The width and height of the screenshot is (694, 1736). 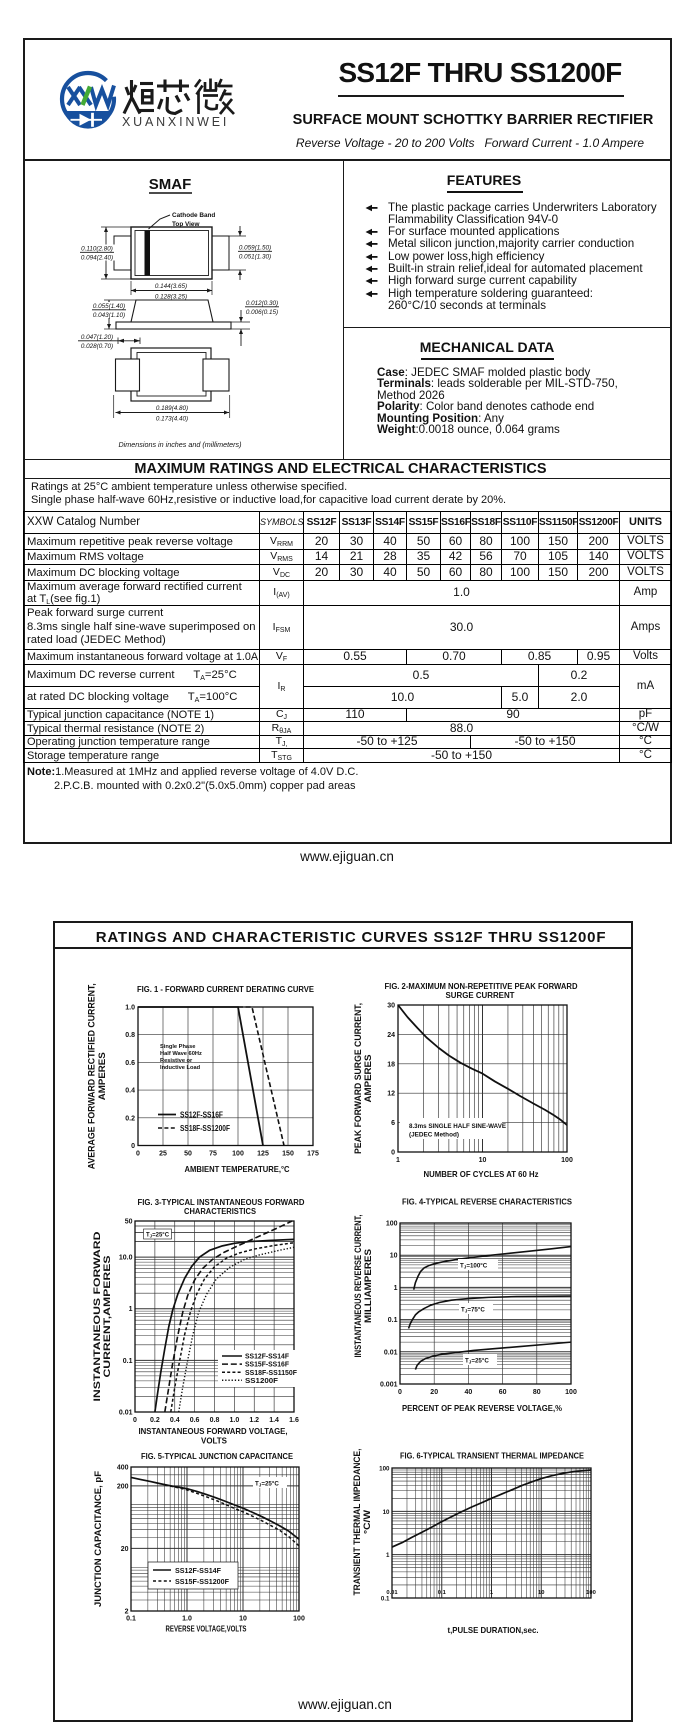 I want to click on svg-text: 40, so click(x=469, y=1392).